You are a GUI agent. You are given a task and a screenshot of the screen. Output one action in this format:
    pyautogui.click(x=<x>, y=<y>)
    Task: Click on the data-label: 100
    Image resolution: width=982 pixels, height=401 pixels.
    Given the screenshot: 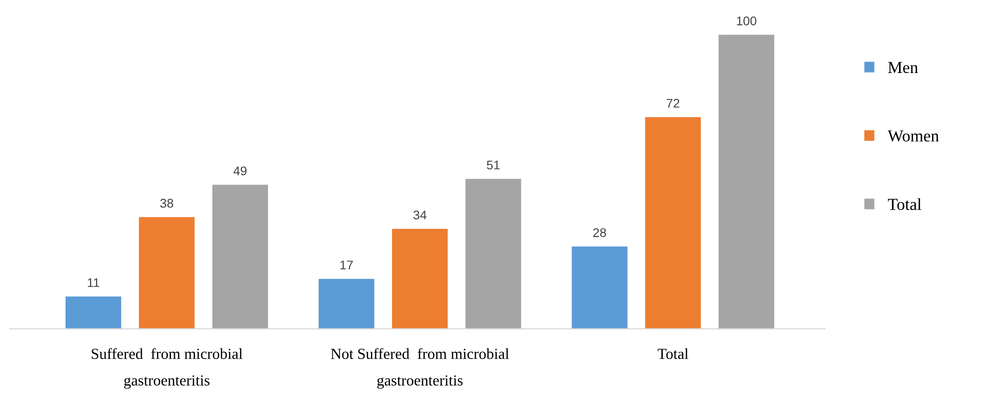 What is the action you would take?
    pyautogui.click(x=746, y=21)
    